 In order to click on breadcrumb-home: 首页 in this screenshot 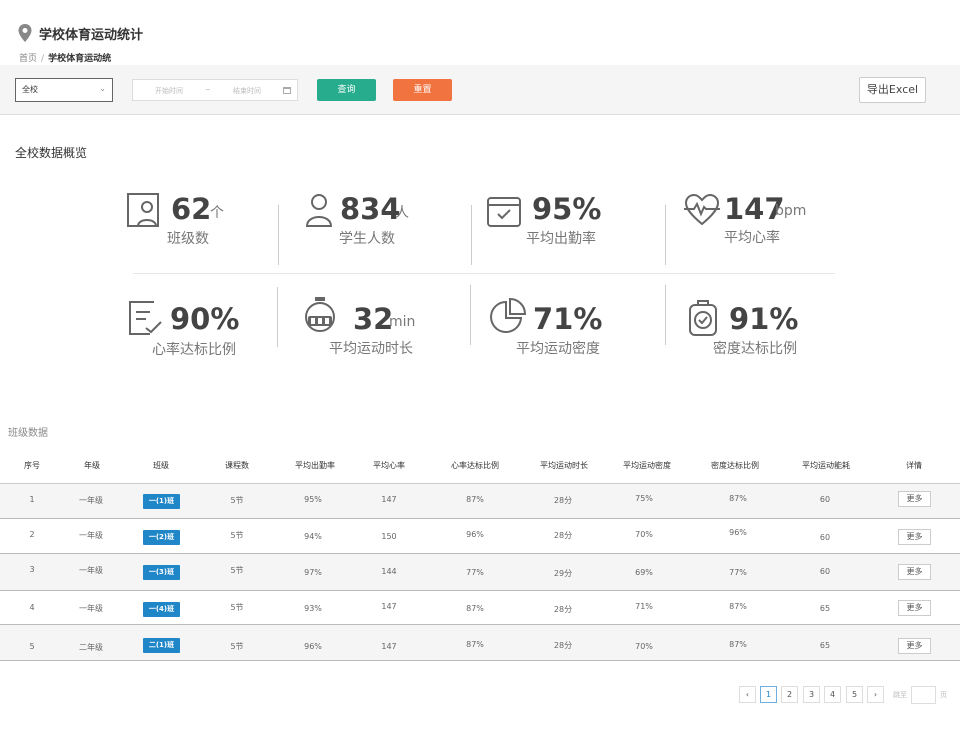, I will do `click(28, 59)`.